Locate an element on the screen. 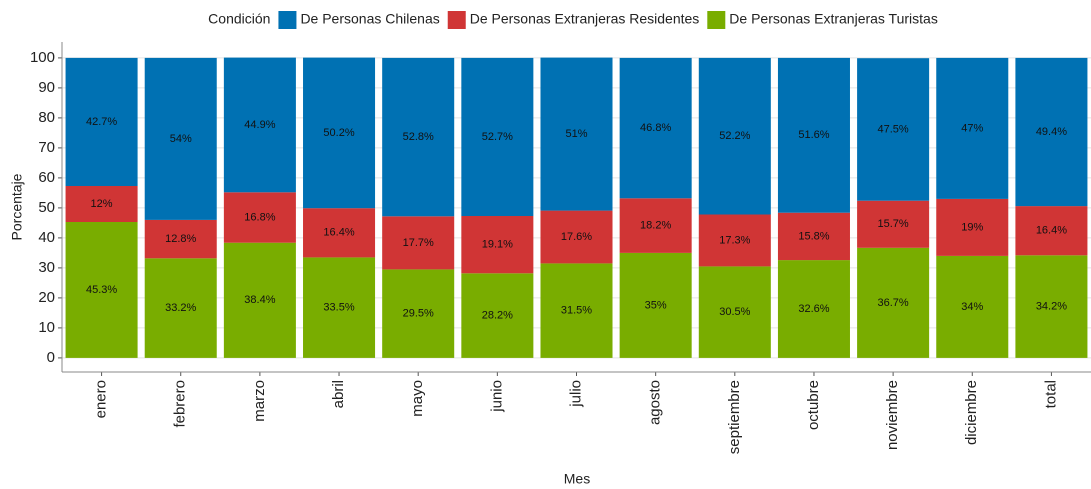  data-label: 15.7% is located at coordinates (893, 224).